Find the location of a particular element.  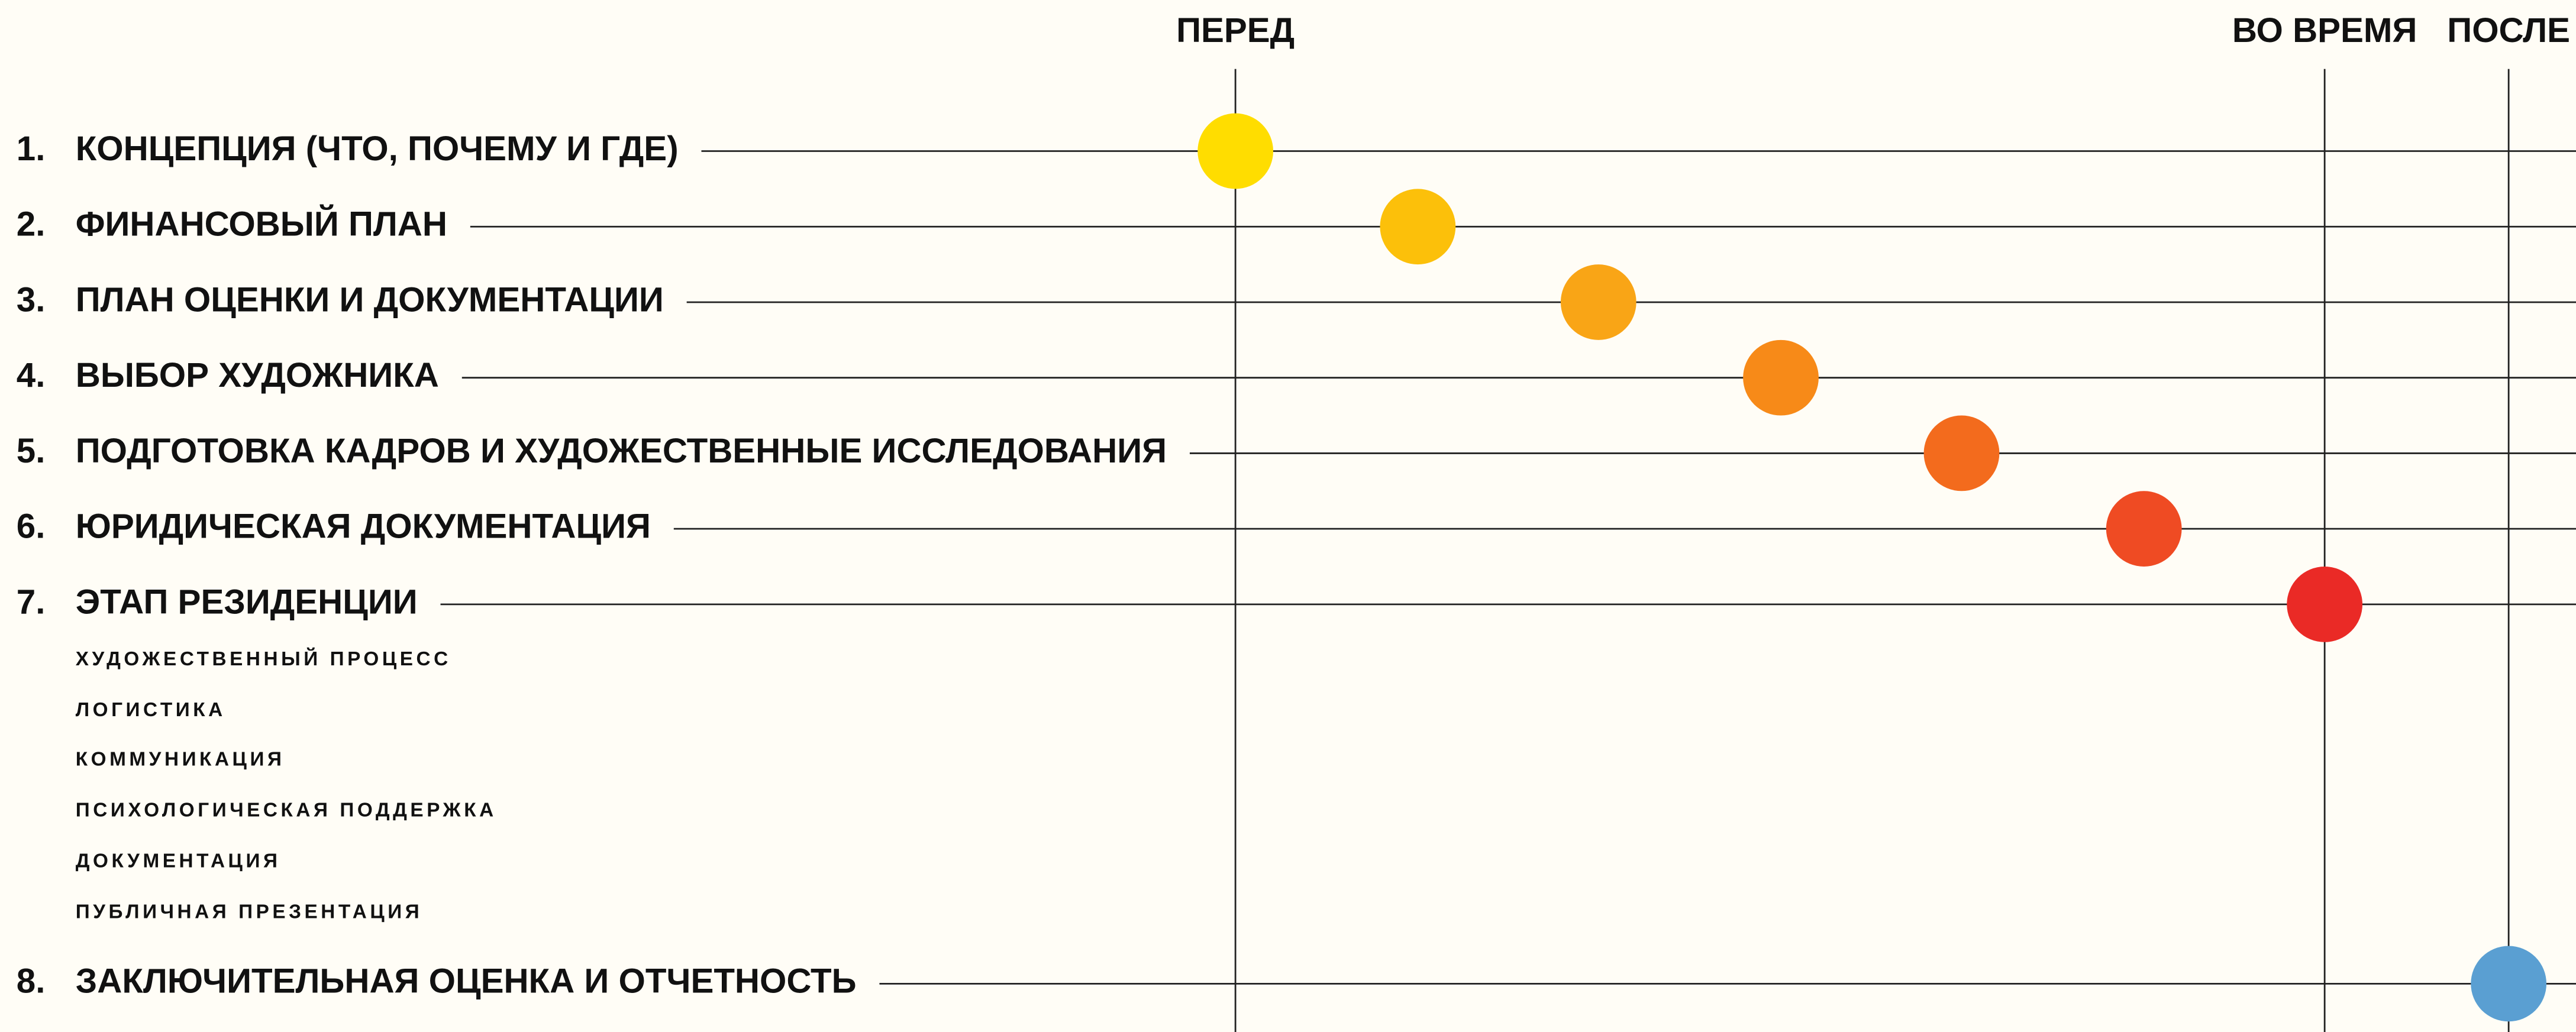

step-number: 3. is located at coordinates (31, 299).